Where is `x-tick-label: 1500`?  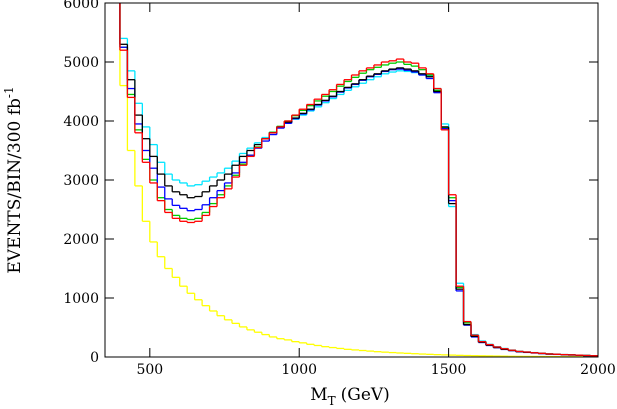 x-tick-label: 1500 is located at coordinates (449, 370).